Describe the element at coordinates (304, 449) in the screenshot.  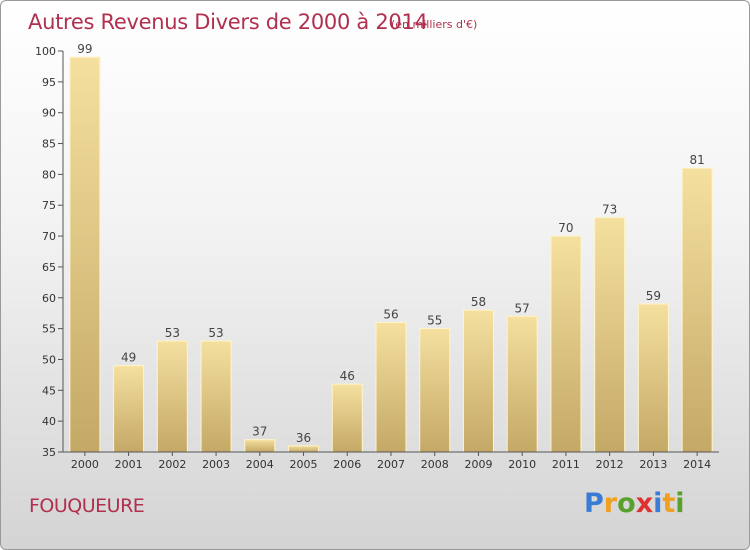
I see `bar-2005` at that location.